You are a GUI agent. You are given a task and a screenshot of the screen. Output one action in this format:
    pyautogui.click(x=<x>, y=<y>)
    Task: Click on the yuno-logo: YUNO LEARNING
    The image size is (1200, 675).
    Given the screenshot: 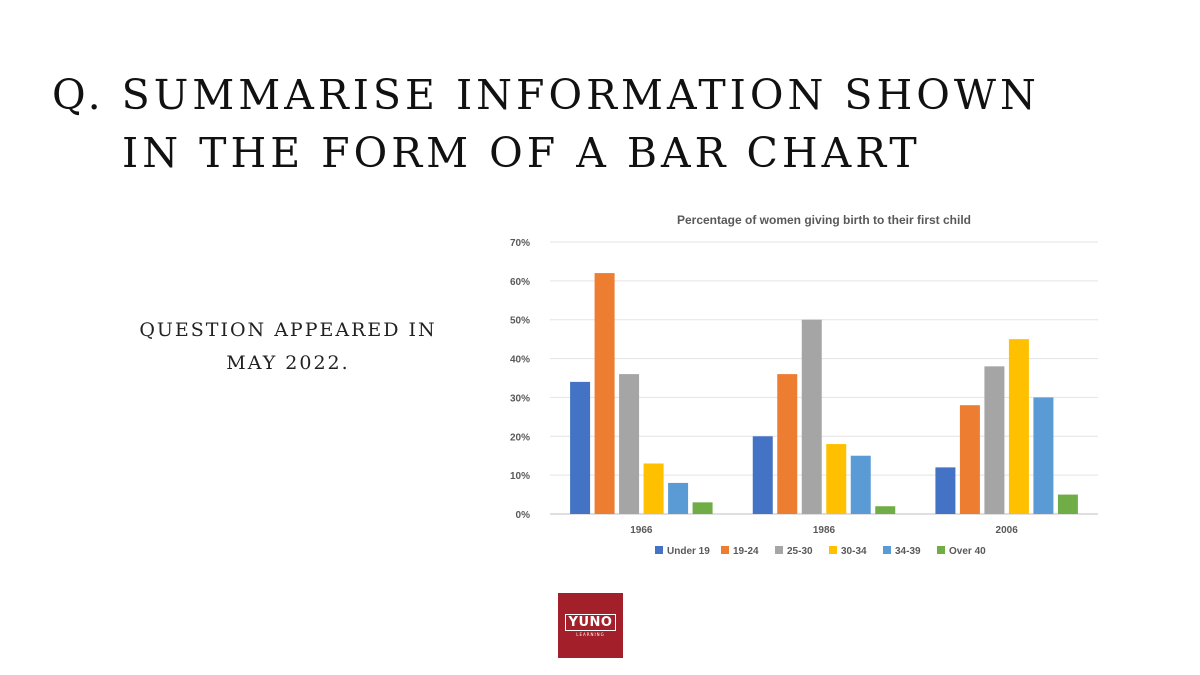 What is the action you would take?
    pyautogui.click(x=590, y=625)
    